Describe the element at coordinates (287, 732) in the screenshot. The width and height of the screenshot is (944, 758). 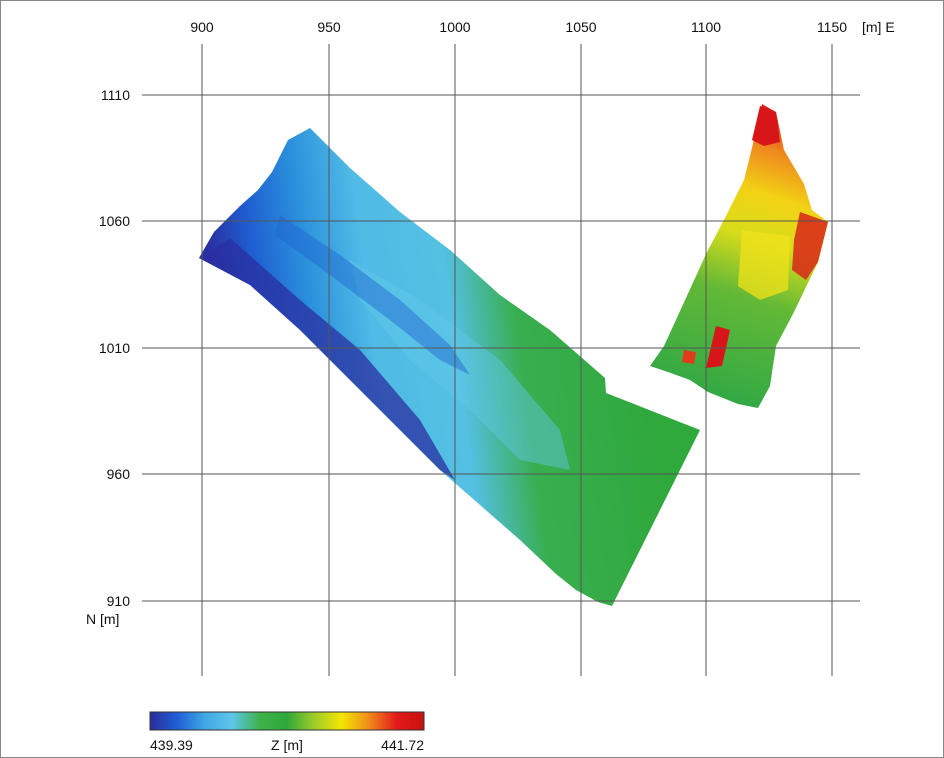
I see `colorbar: 439.39 Z [m] 441.72` at that location.